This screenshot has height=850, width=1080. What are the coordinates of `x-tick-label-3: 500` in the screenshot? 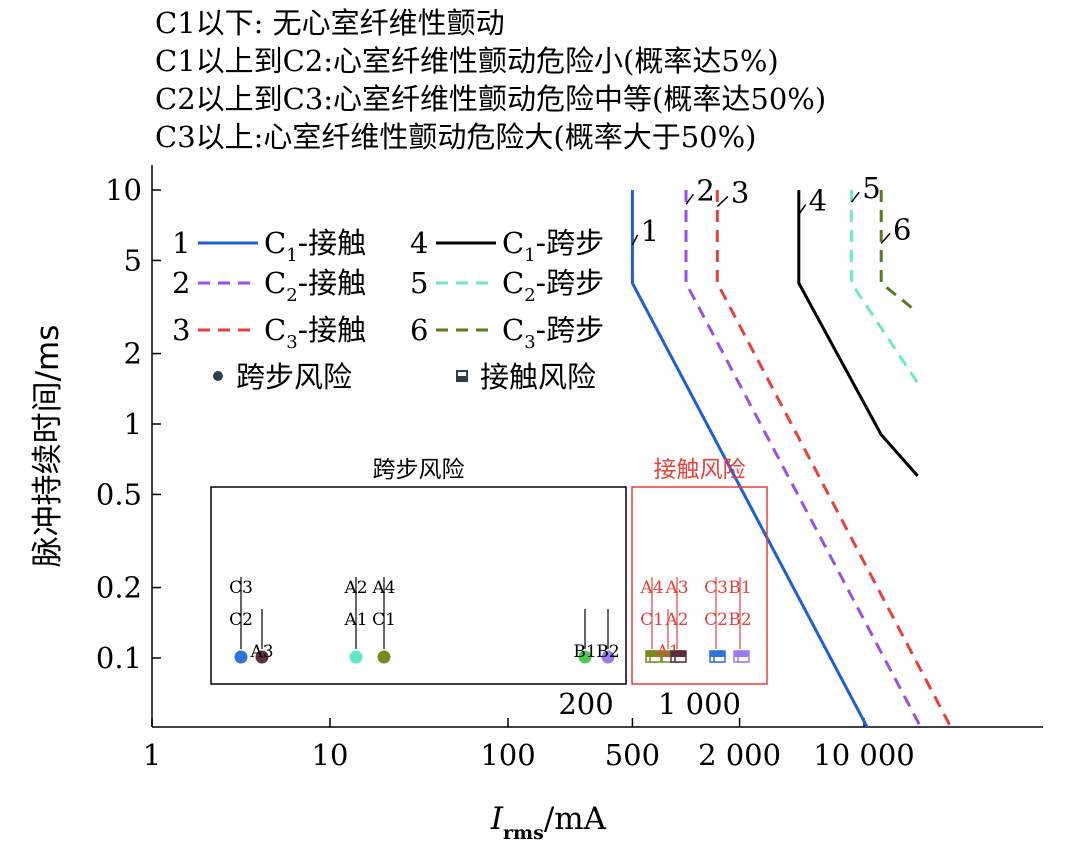 It's located at (632, 755).